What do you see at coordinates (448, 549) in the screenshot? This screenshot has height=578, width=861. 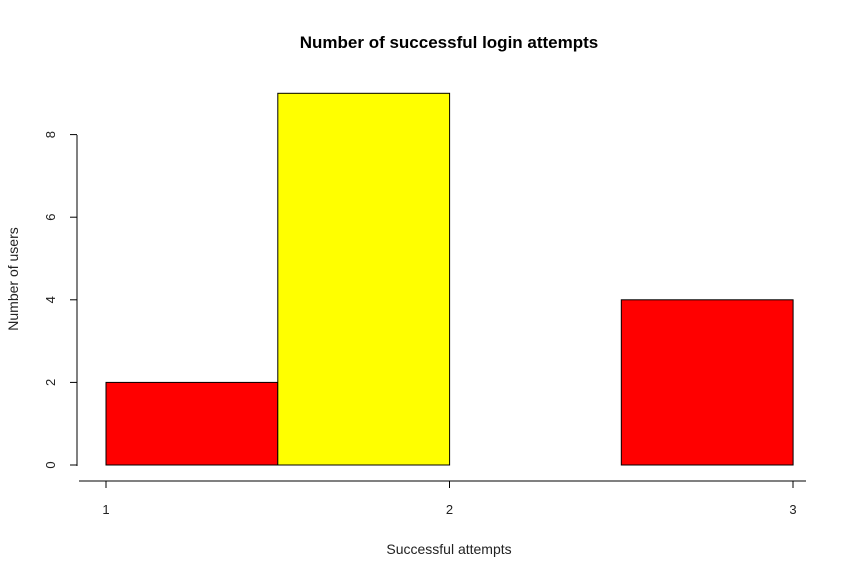 I see `x-axis-label: Successful attempts` at bounding box center [448, 549].